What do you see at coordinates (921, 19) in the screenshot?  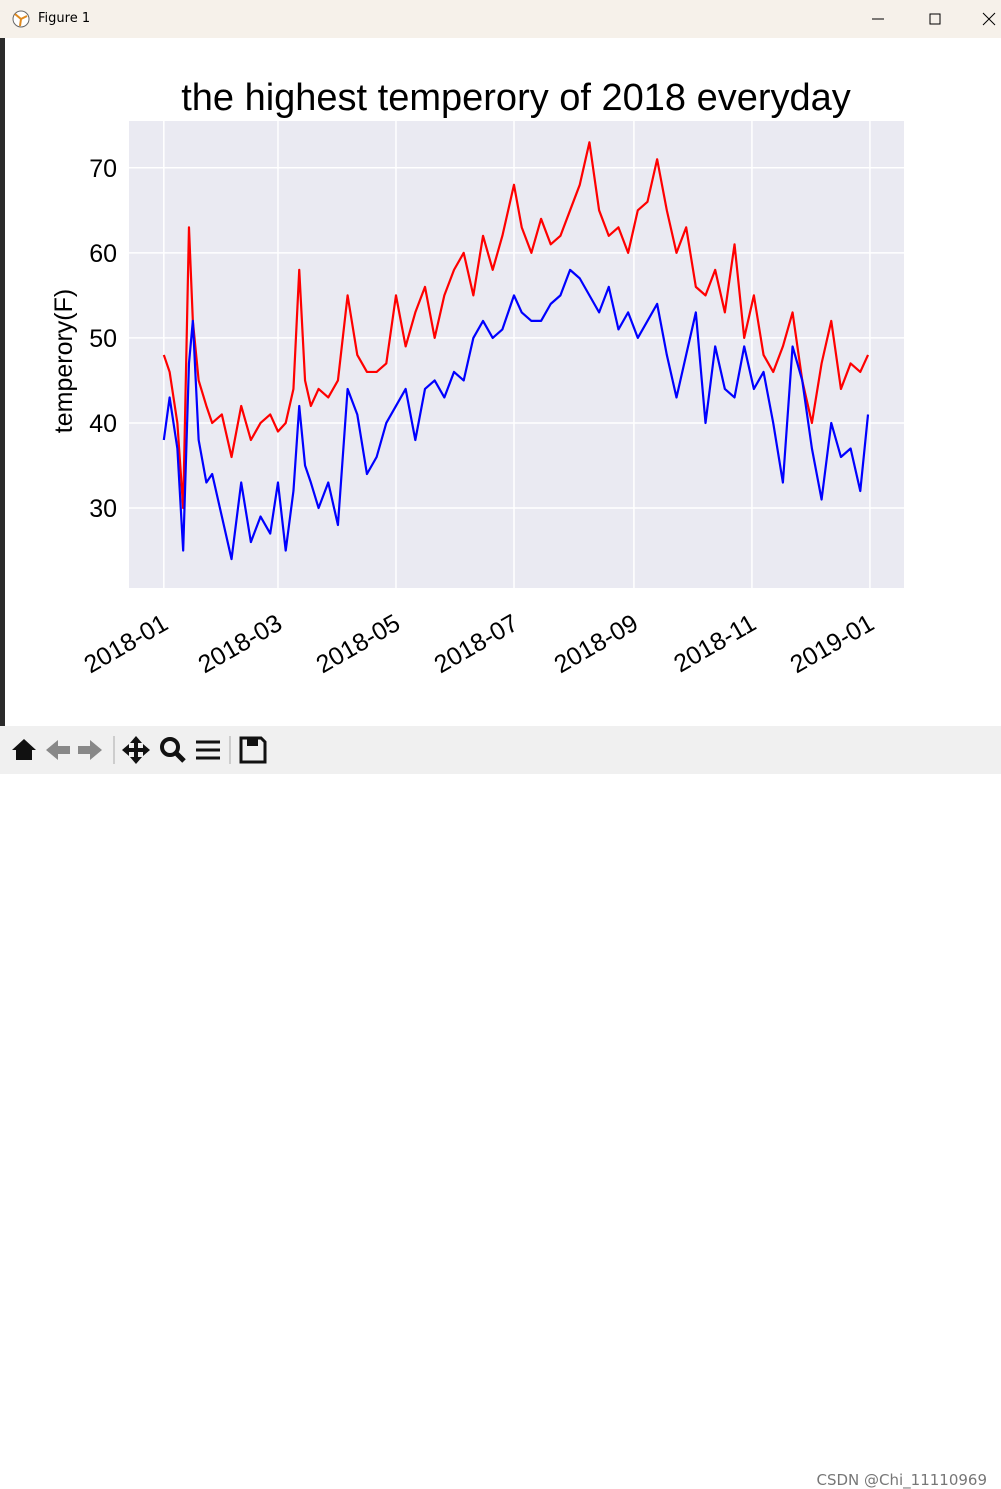 I see `window-controls` at bounding box center [921, 19].